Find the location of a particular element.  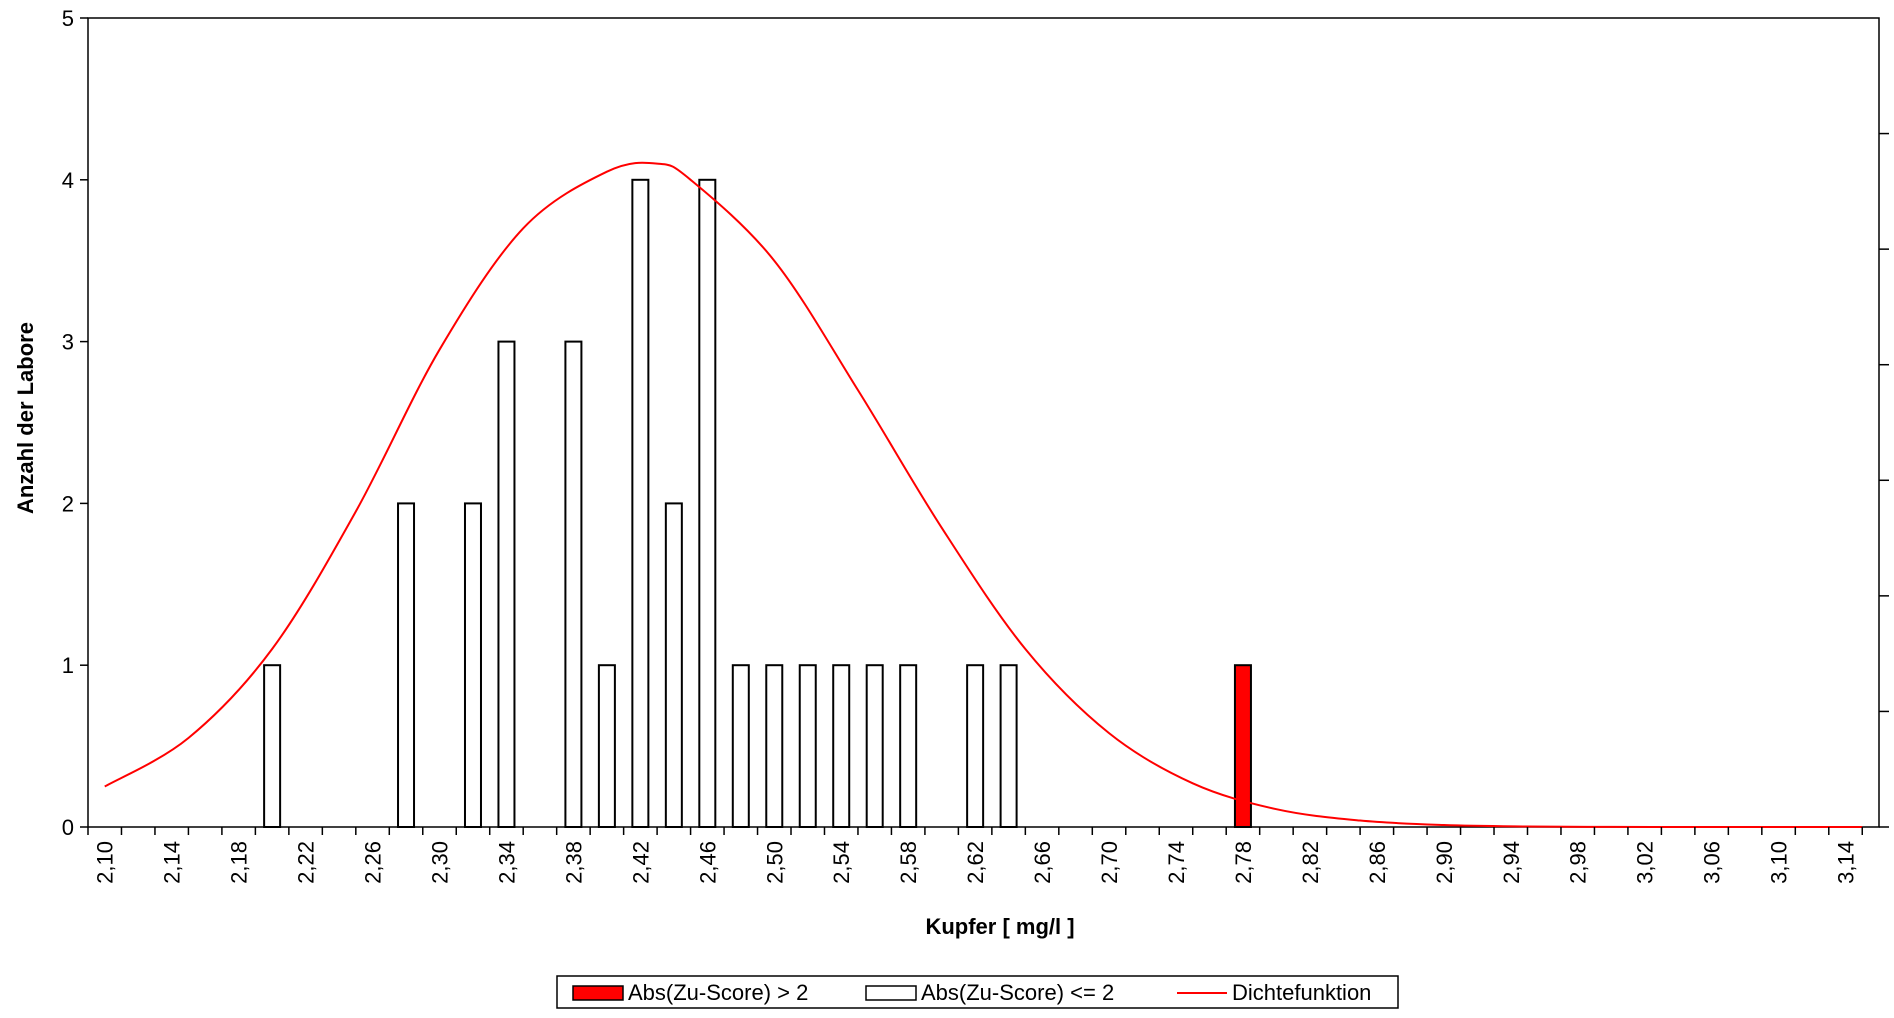

x-tick-label: 3,02 is located at coordinates (1645, 862).